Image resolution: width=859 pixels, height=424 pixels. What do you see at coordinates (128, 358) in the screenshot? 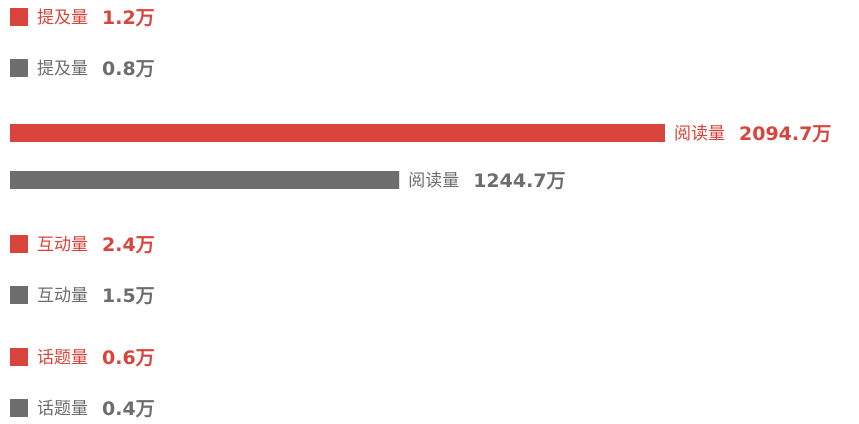
I see `data-label: 0.6万` at bounding box center [128, 358].